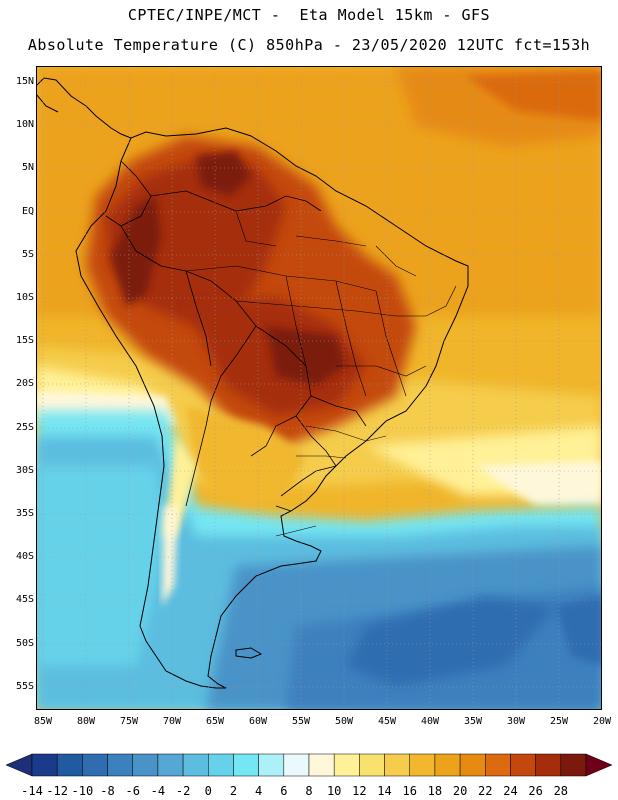 The width and height of the screenshot is (618, 800). What do you see at coordinates (344, 721) in the screenshot?
I see `lon-tick-label: 50W` at bounding box center [344, 721].